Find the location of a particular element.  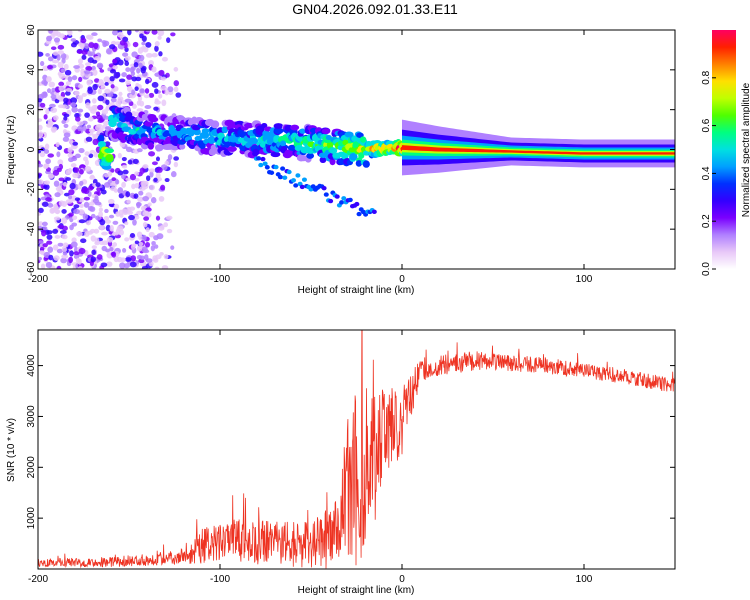

snr-x-label: Height of straight line (km) is located at coordinates (356, 590).